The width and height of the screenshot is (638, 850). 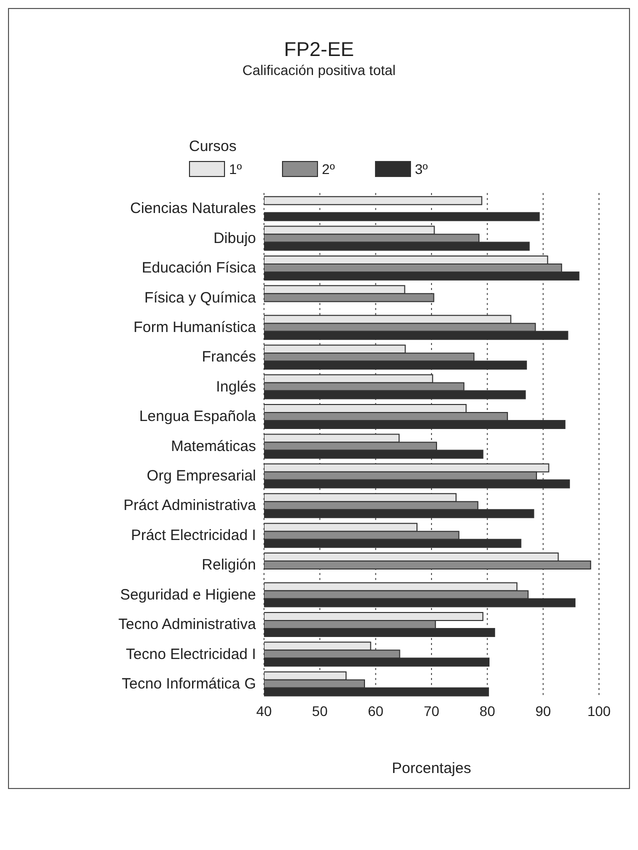 I want to click on y-tick-label: Francés, so click(x=229, y=357).